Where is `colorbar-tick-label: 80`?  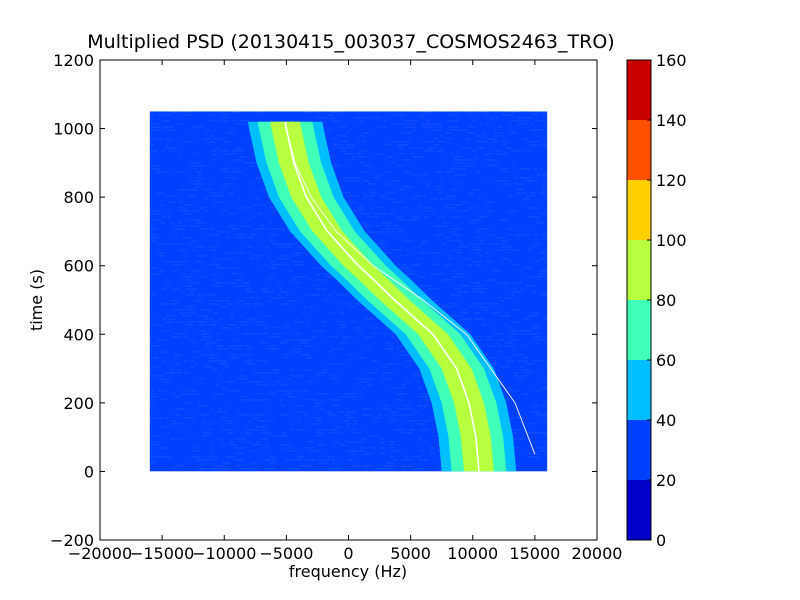 colorbar-tick-label: 80 is located at coordinates (666, 300).